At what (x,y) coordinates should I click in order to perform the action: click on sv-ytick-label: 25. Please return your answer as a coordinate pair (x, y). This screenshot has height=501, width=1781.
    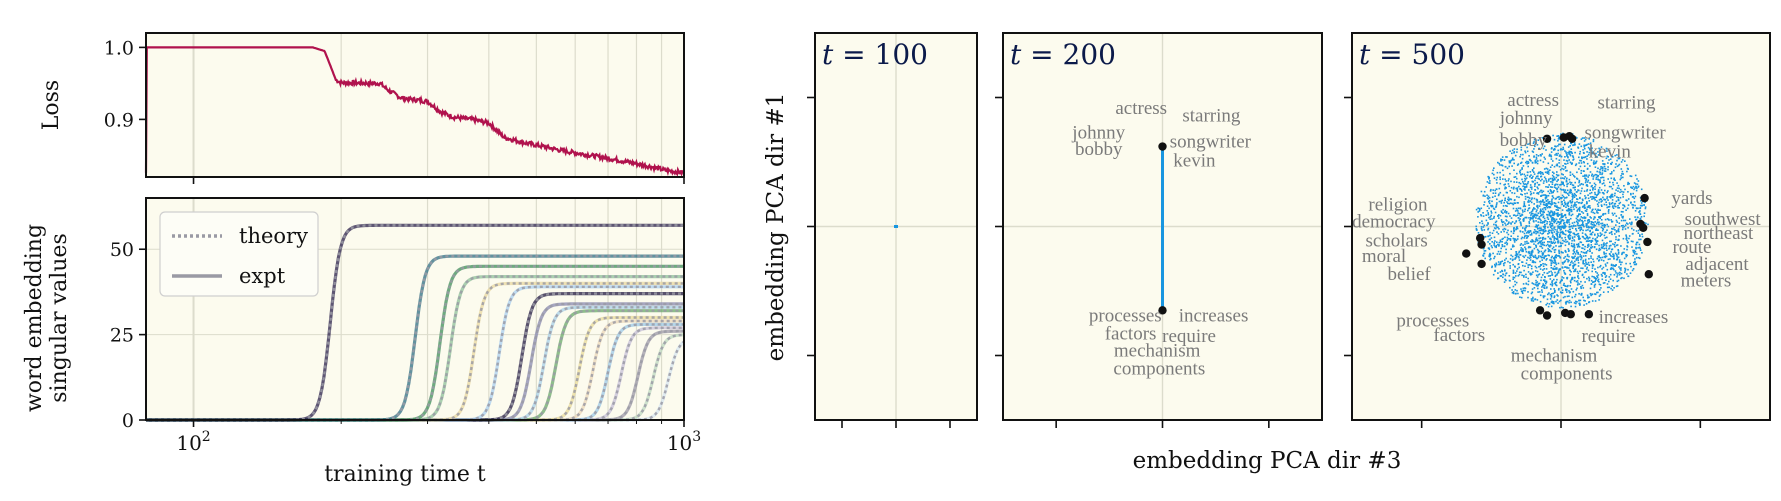
    Looking at the image, I should click on (122, 336).